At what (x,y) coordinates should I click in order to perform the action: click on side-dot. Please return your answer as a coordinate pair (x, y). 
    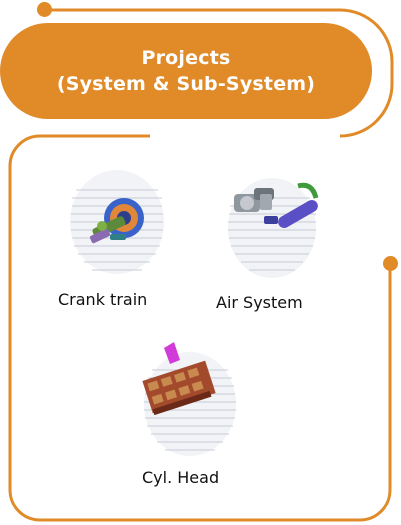
    Looking at the image, I should click on (390, 263).